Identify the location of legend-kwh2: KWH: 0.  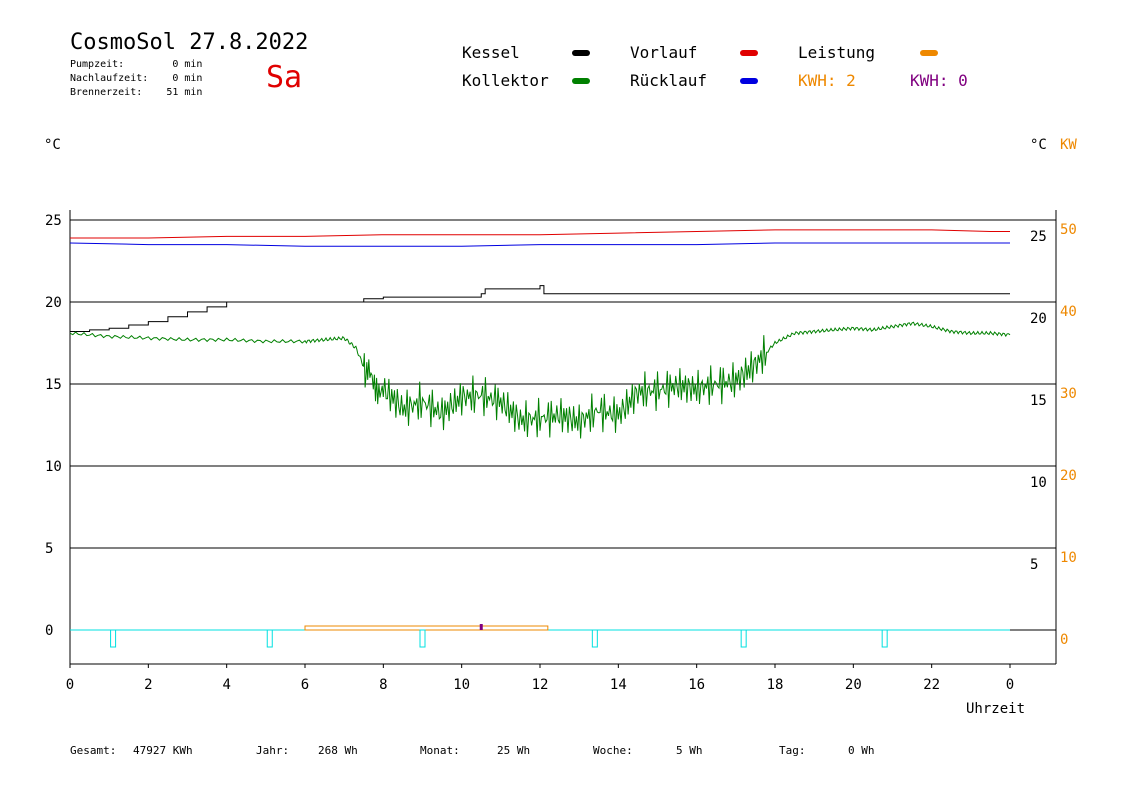
(939, 80).